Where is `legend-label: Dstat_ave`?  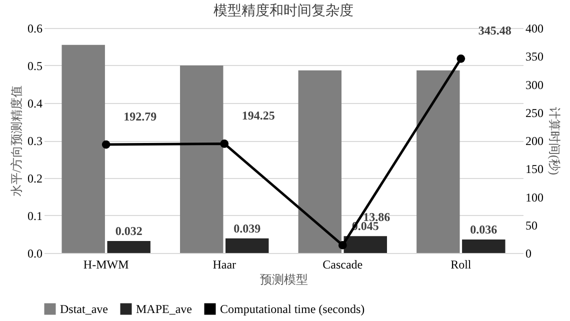
legend-label: Dstat_ave is located at coordinates (84, 309).